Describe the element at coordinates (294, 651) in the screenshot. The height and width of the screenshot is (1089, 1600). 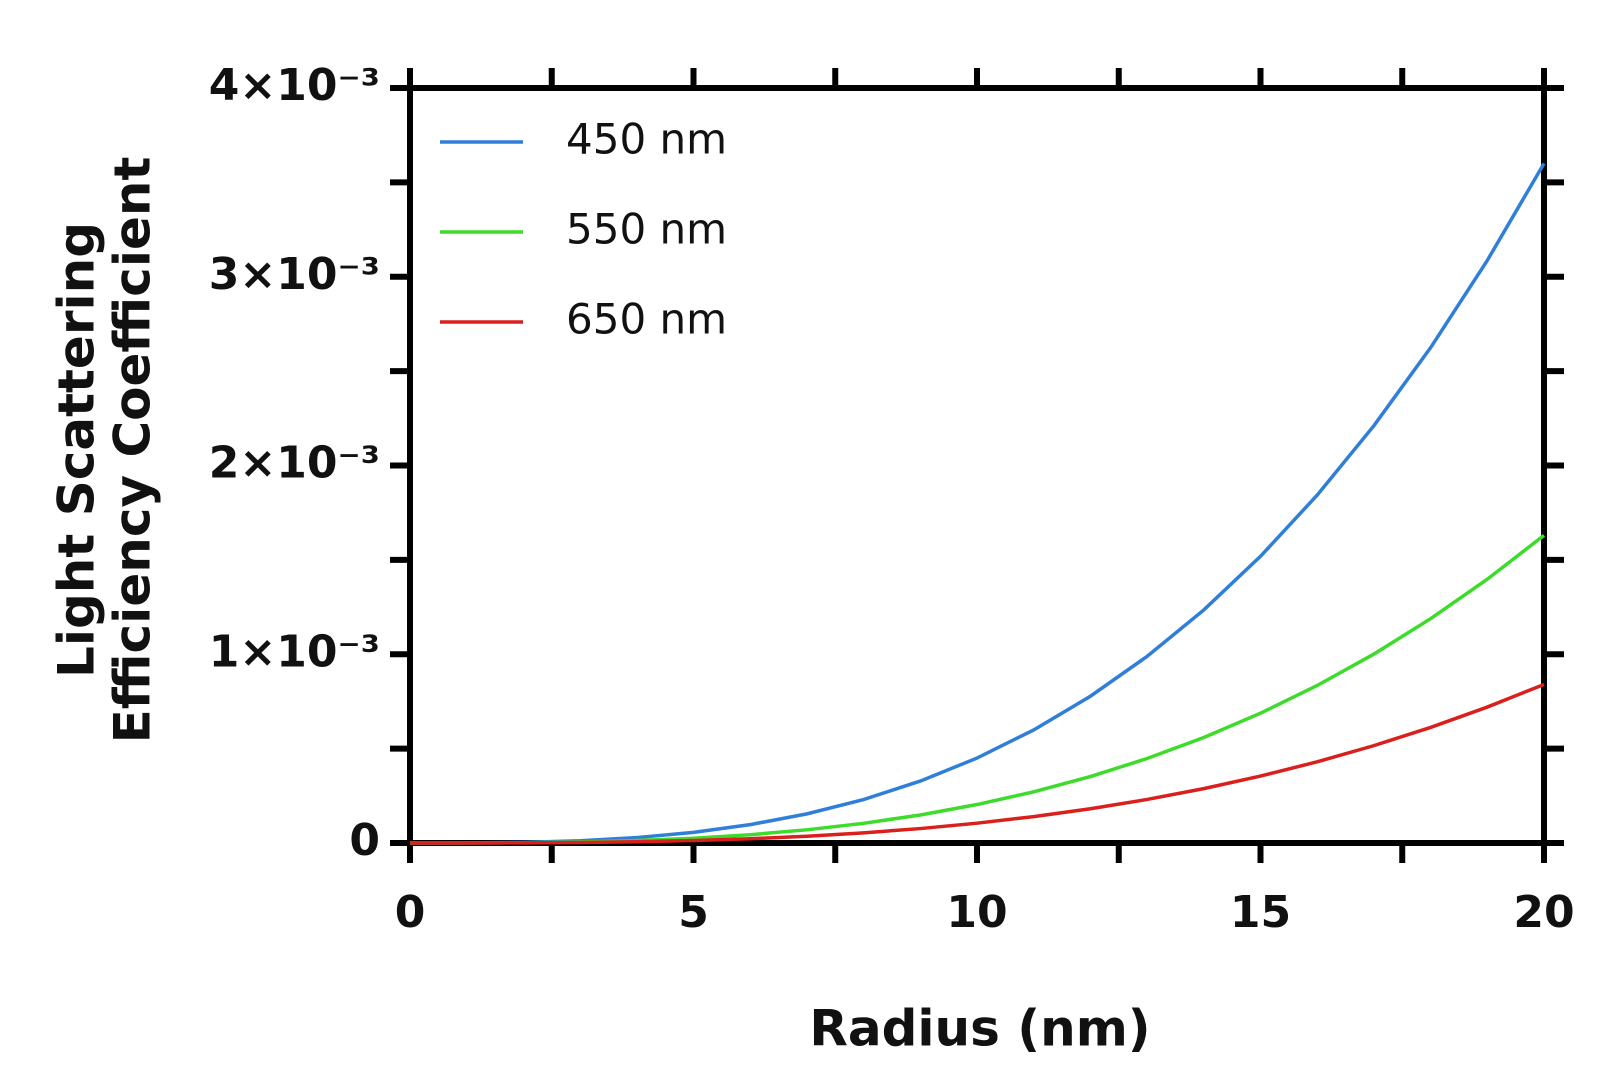
I see `y-tick-label: 1×10⁻³` at that location.